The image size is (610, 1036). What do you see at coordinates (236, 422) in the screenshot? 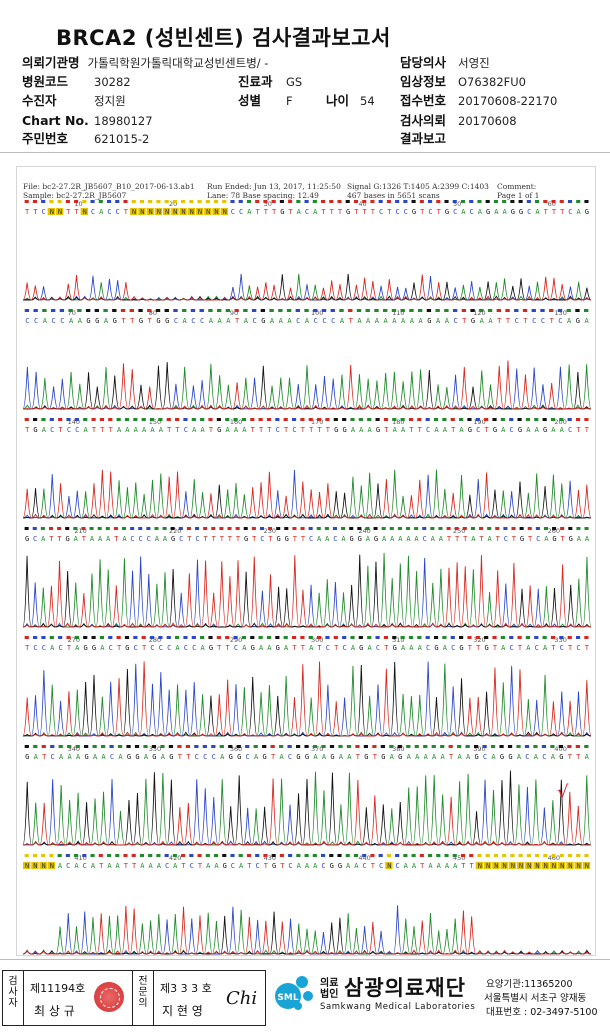
I see `position-tick-label: 160` at bounding box center [236, 422].